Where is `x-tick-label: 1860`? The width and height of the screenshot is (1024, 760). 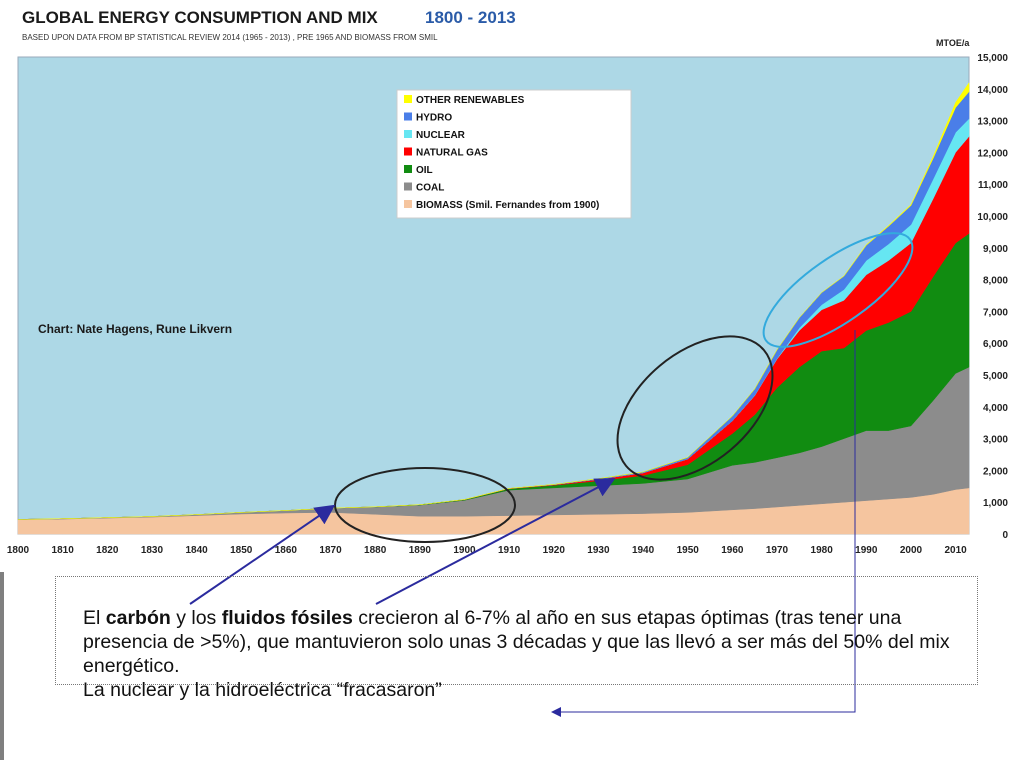
x-tick-label: 1860 is located at coordinates (286, 550).